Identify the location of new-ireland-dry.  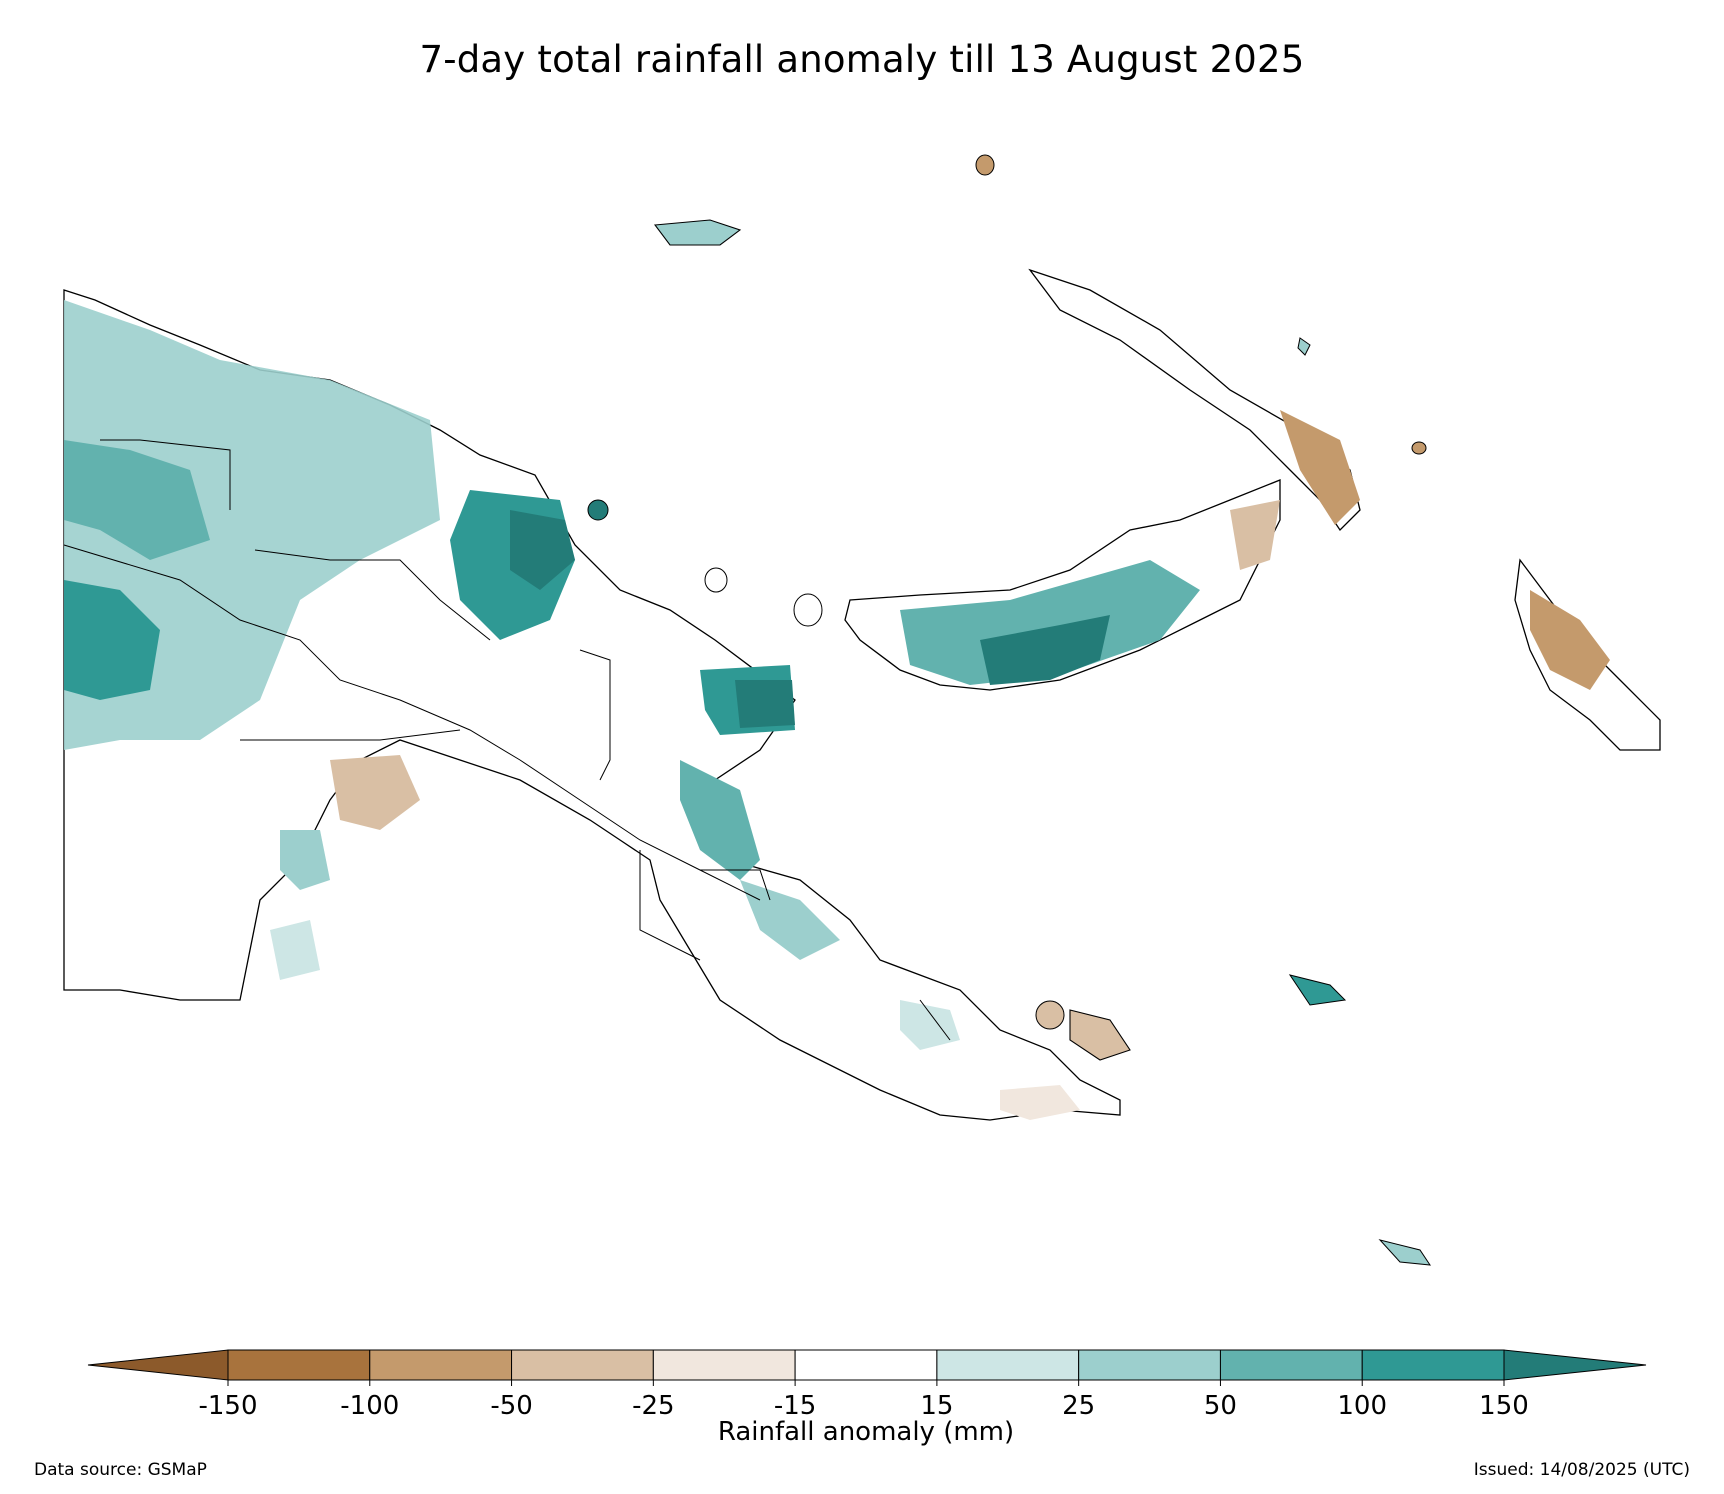
(1320, 467).